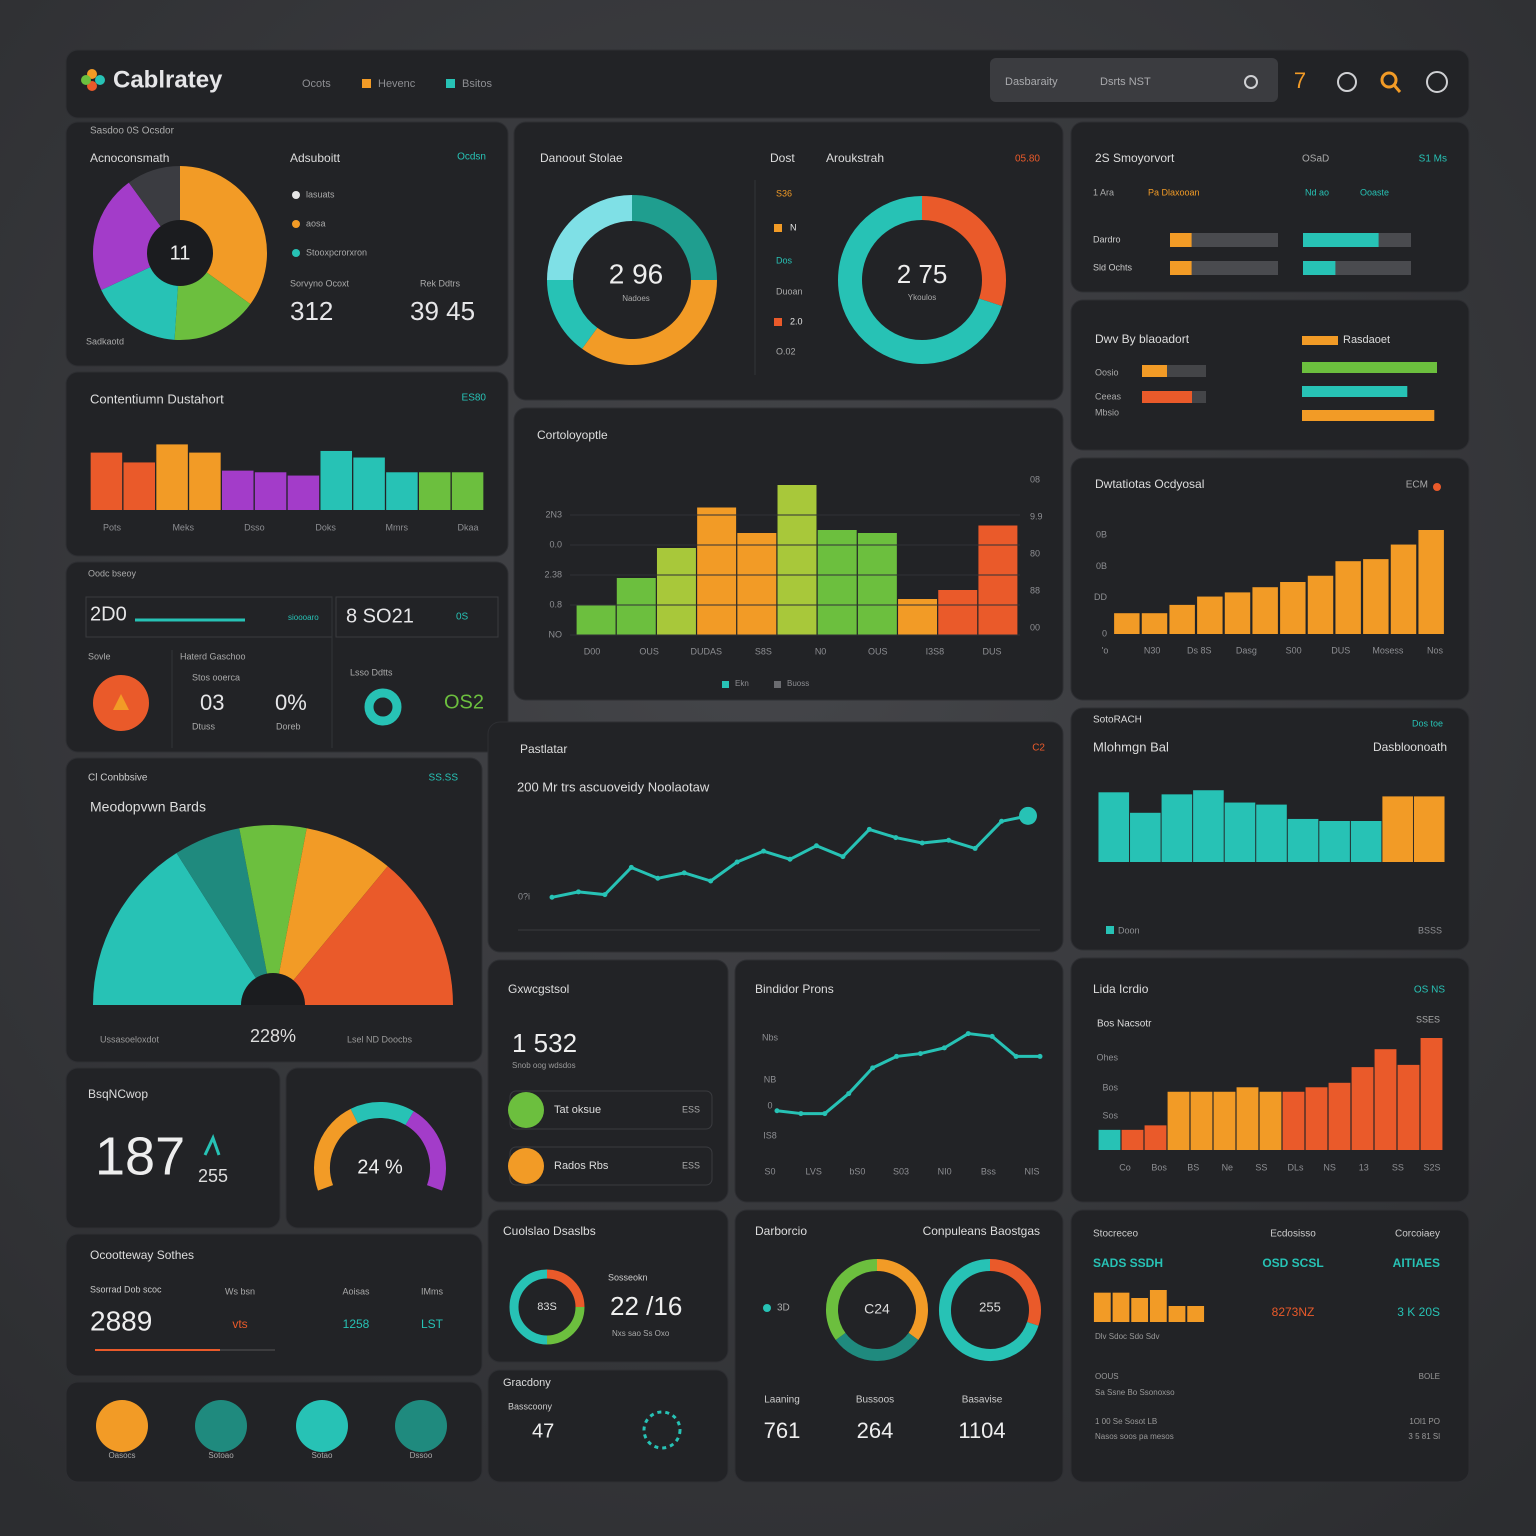  Describe the element at coordinates (581, 158) in the screenshot. I see `panel-title: Danoout Stolae` at that location.